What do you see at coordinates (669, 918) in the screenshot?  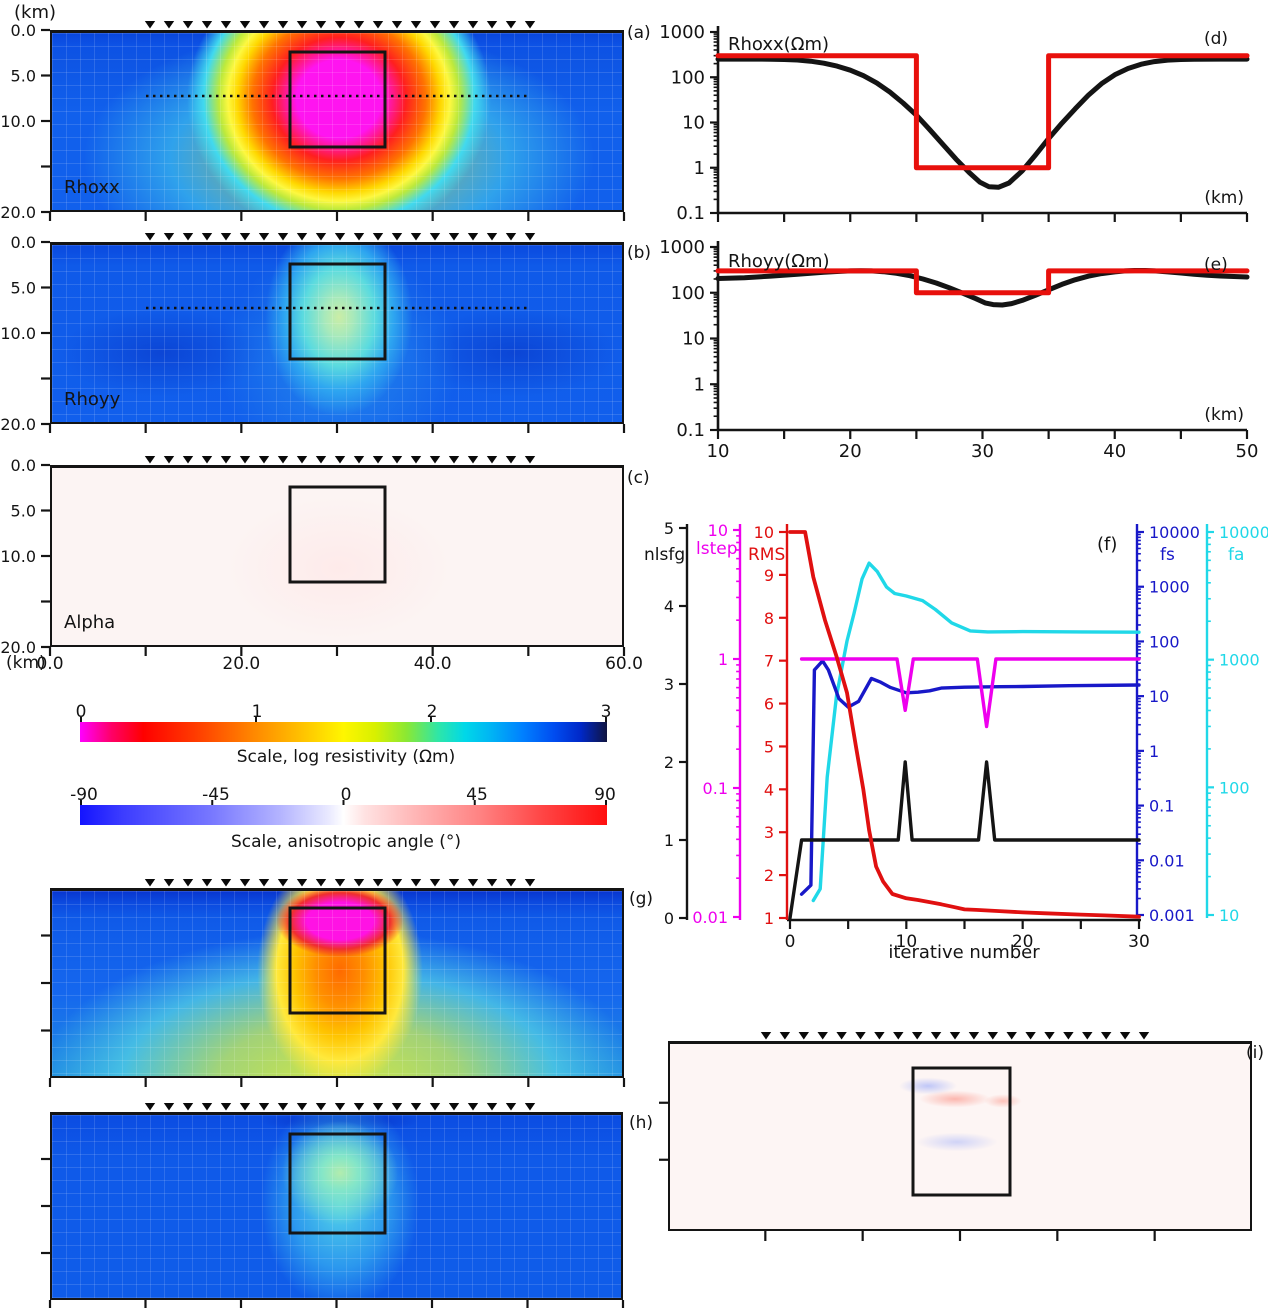 I see `svg-text: 0` at bounding box center [669, 918].